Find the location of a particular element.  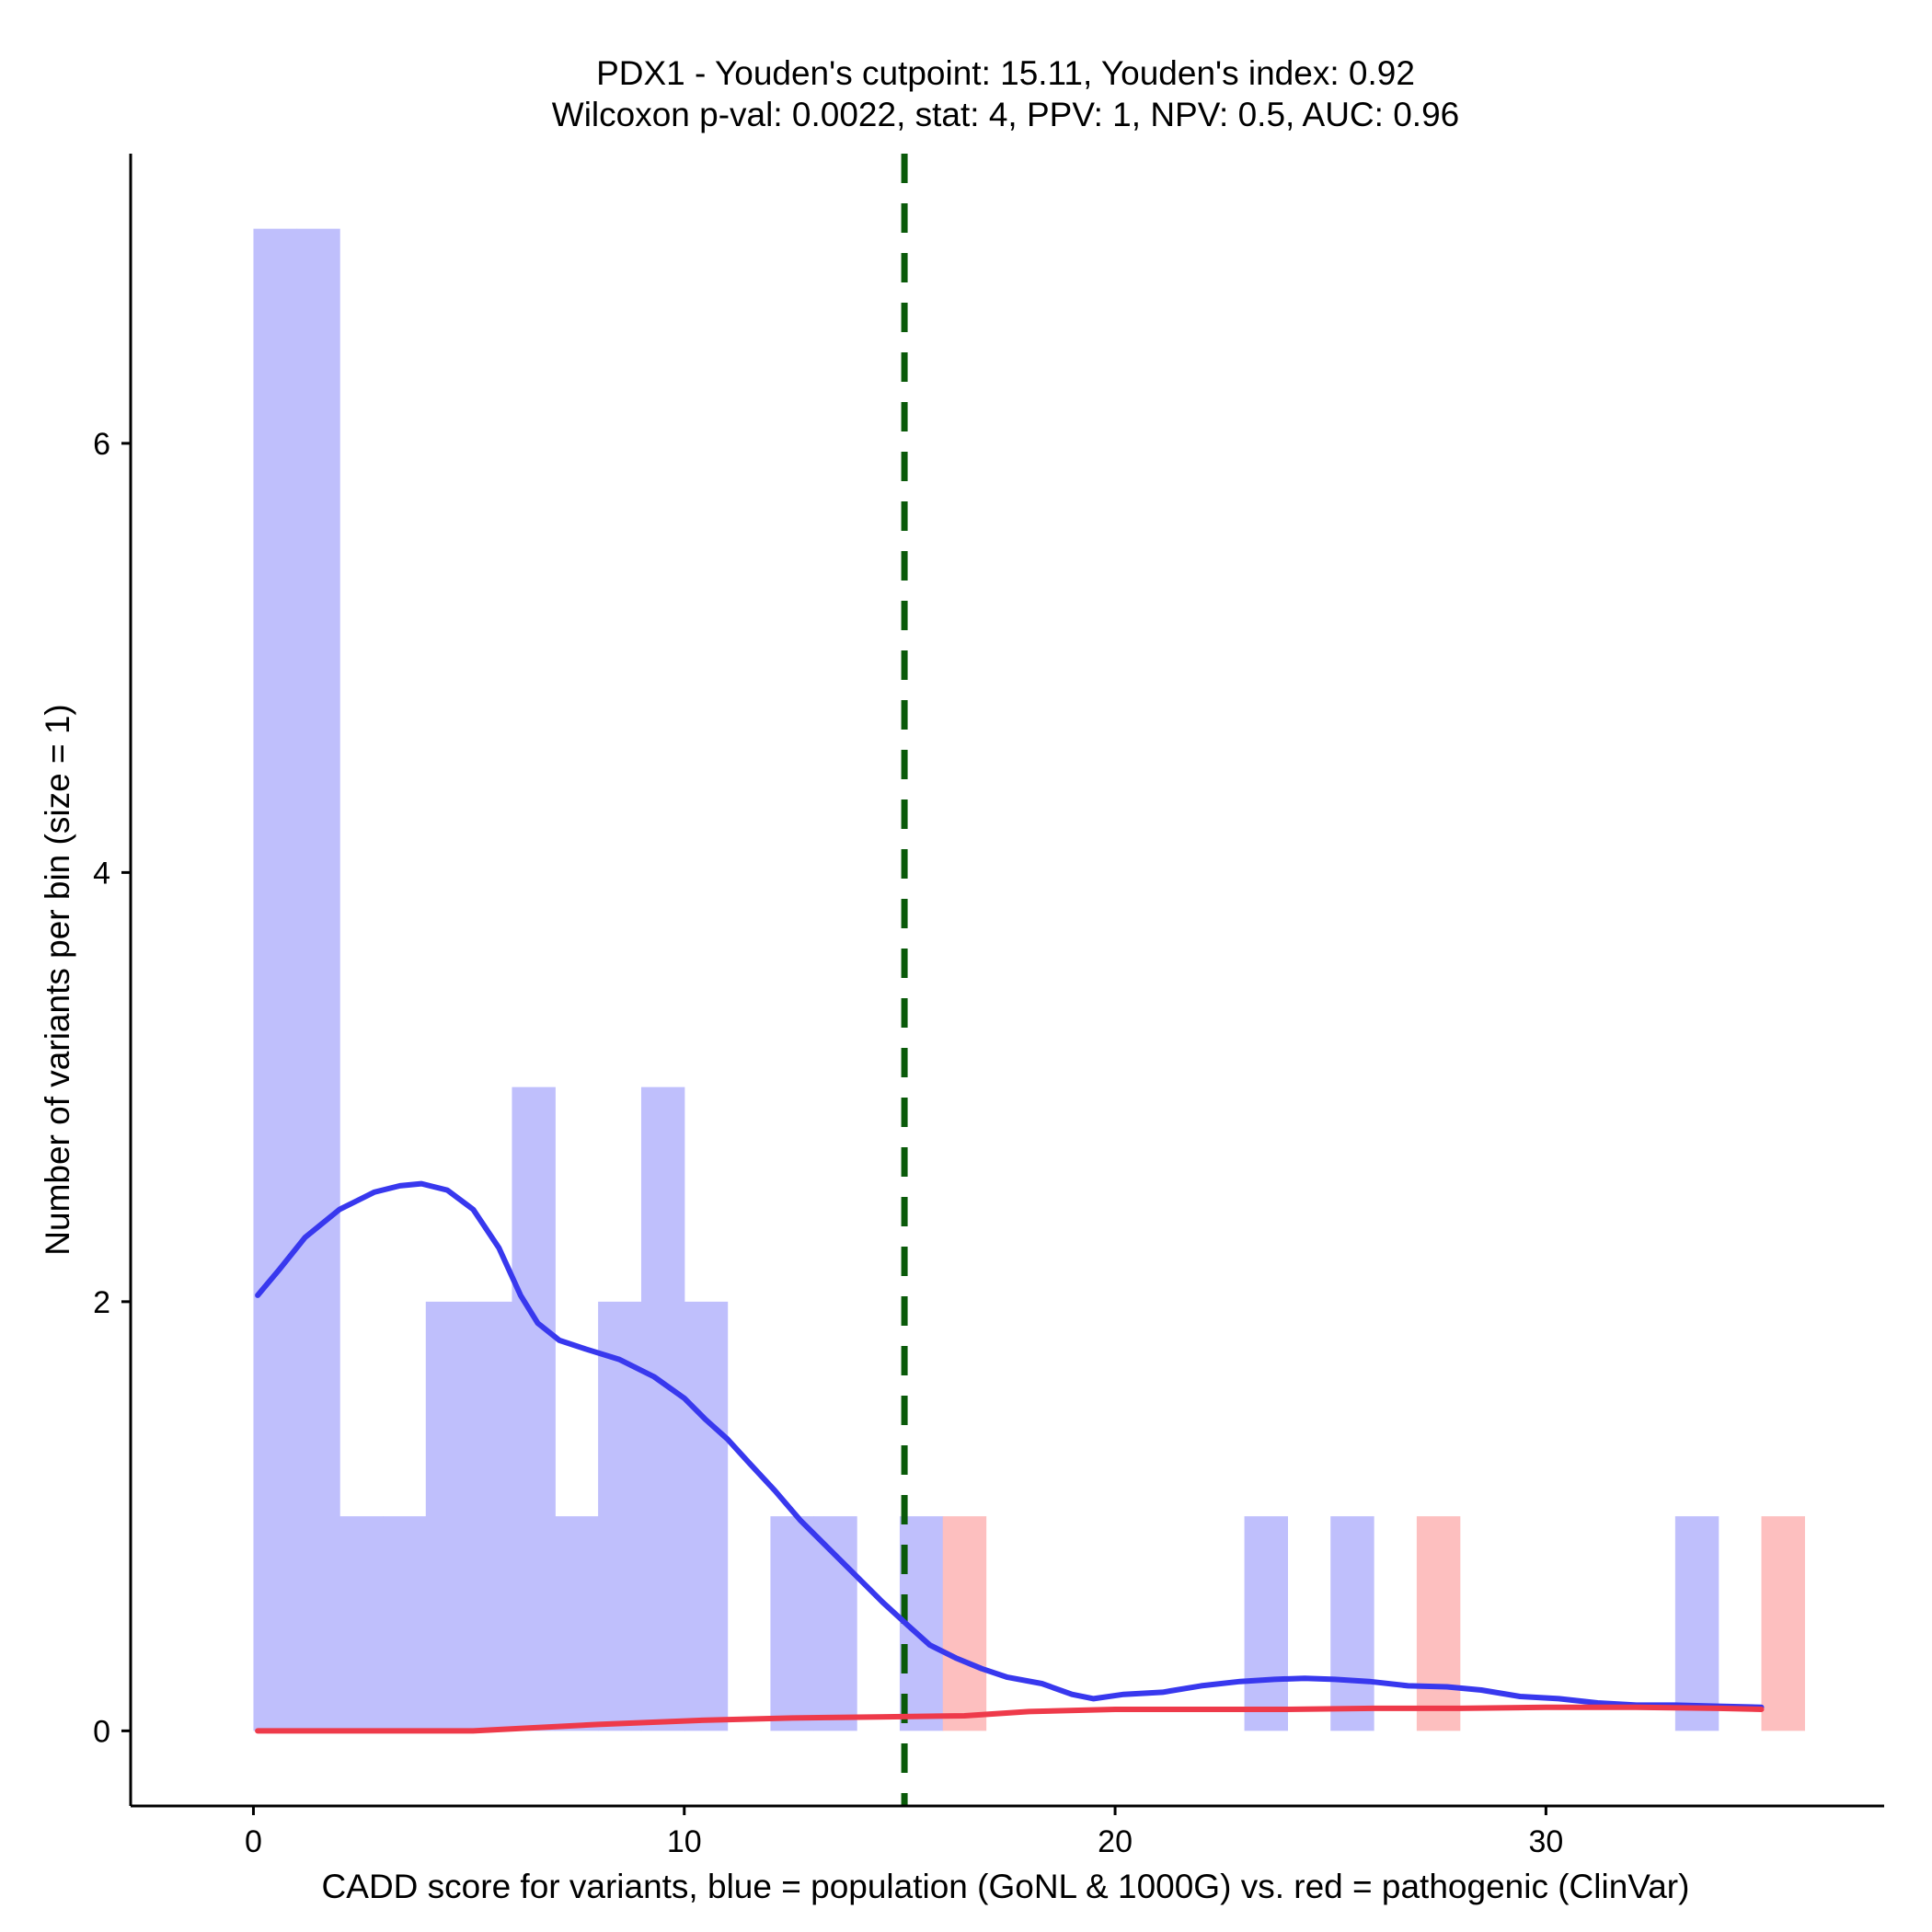

y-tick-label-2: 2 is located at coordinates (101, 1302).